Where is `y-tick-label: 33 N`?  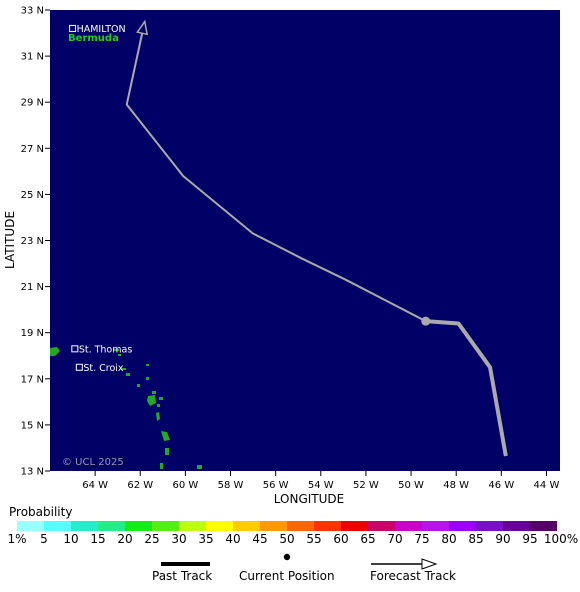 y-tick-label: 33 N is located at coordinates (32, 11).